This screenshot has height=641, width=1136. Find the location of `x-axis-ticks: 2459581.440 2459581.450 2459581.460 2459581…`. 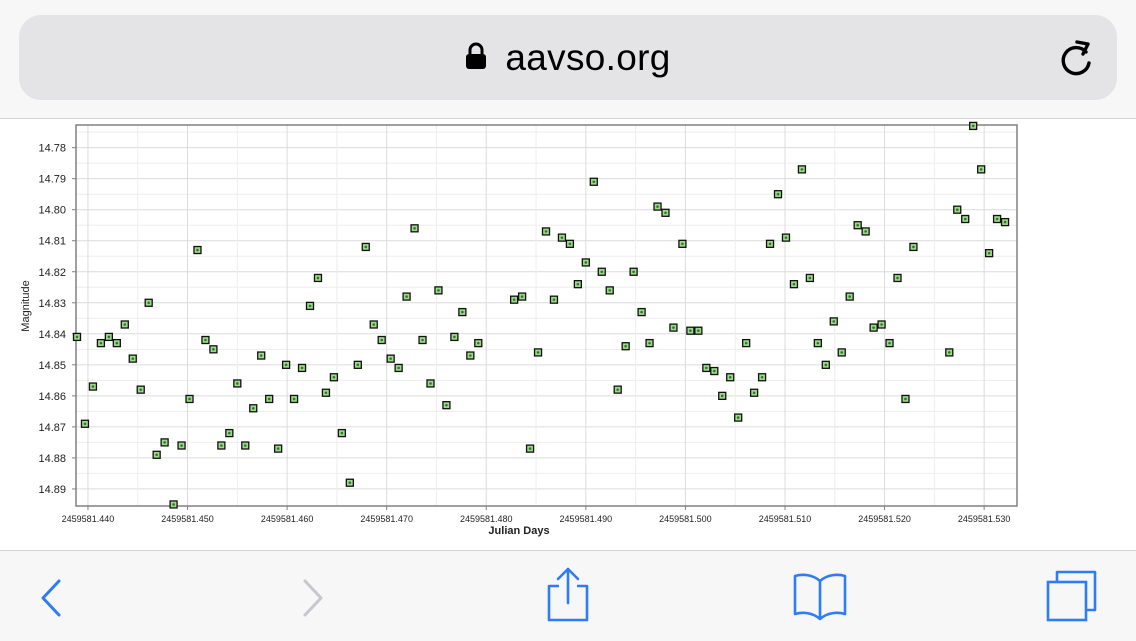

x-axis-ticks: 2459581.440 2459581.450 2459581.460 2459581… is located at coordinates (536, 515).